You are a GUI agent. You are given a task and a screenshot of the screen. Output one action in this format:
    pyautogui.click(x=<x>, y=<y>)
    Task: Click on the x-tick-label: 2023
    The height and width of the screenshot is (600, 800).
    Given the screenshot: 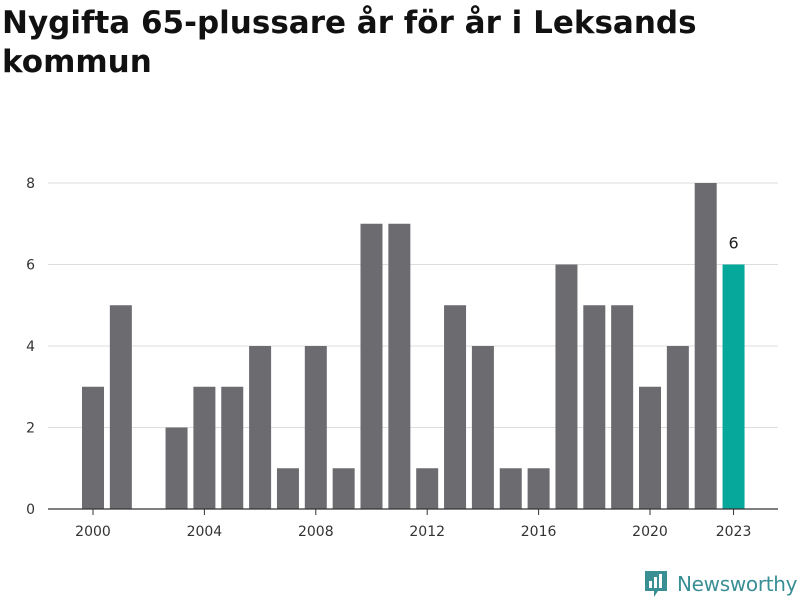 What is the action you would take?
    pyautogui.click(x=734, y=532)
    